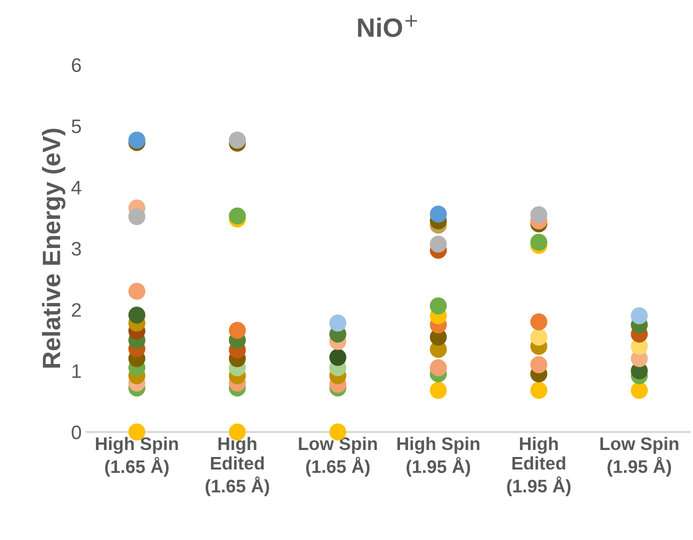  What do you see at coordinates (76, 127) in the screenshot?
I see `y-tick-label: 5` at bounding box center [76, 127].